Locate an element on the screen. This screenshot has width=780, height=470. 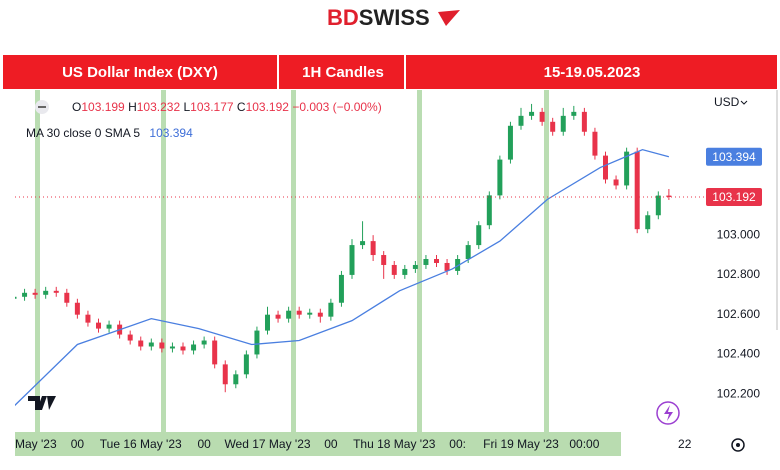
logo-part: SWISS is located at coordinates (394, 17).